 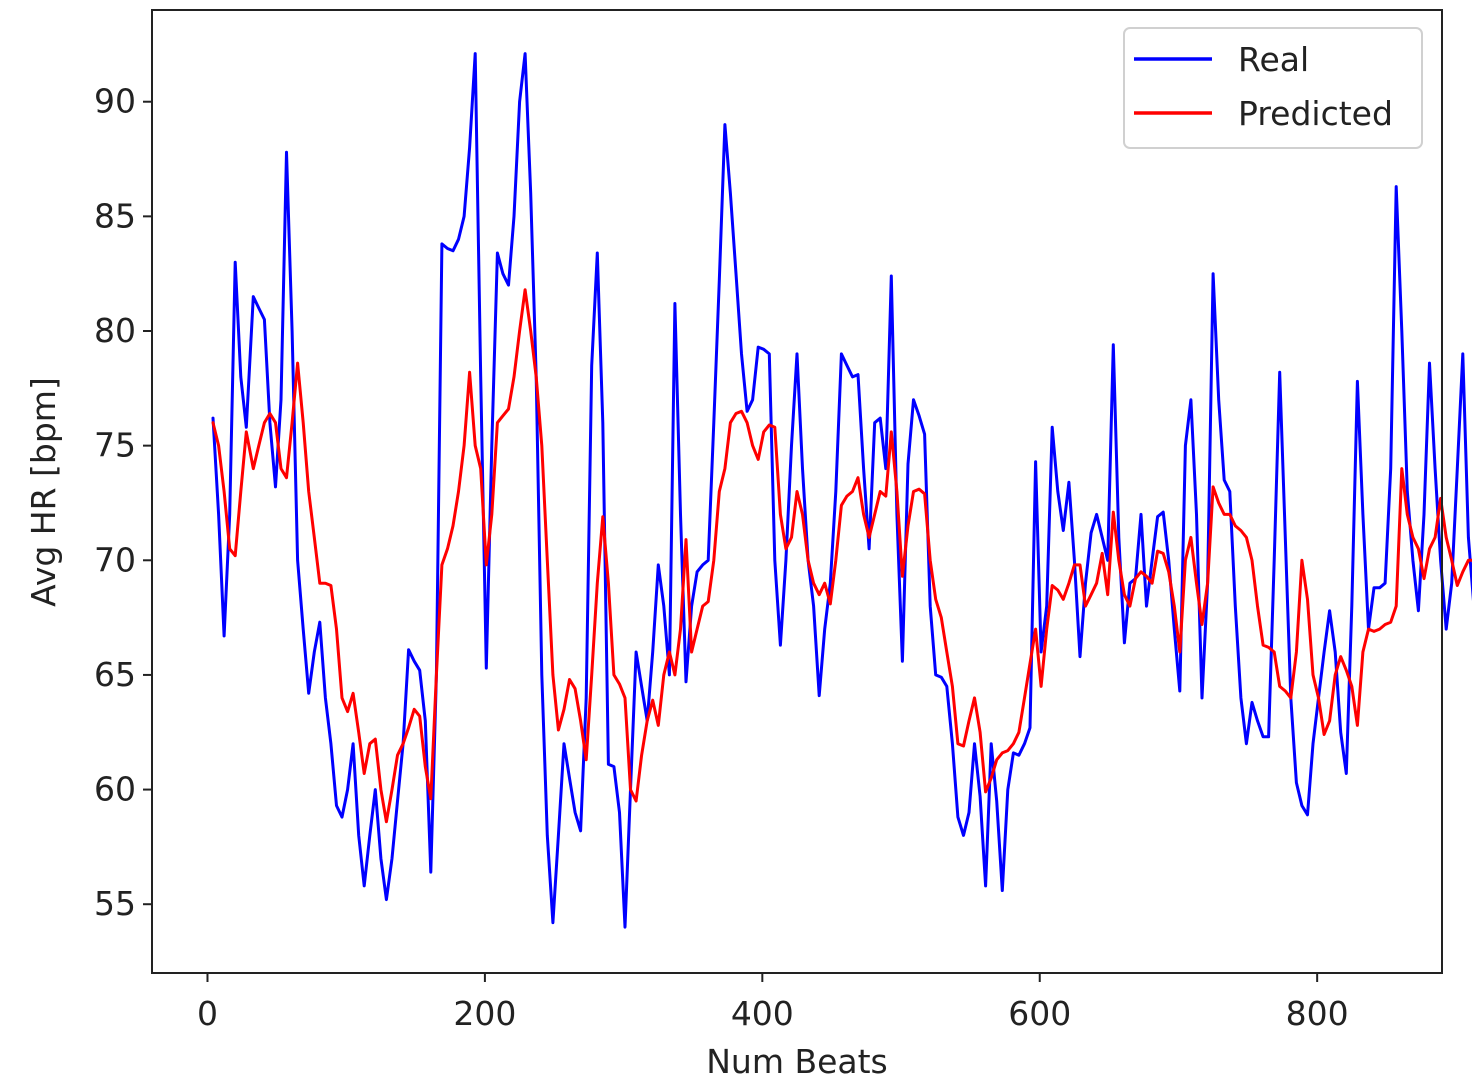 What do you see at coordinates (115, 674) in the screenshot?
I see `y-tick-label: 65` at bounding box center [115, 674].